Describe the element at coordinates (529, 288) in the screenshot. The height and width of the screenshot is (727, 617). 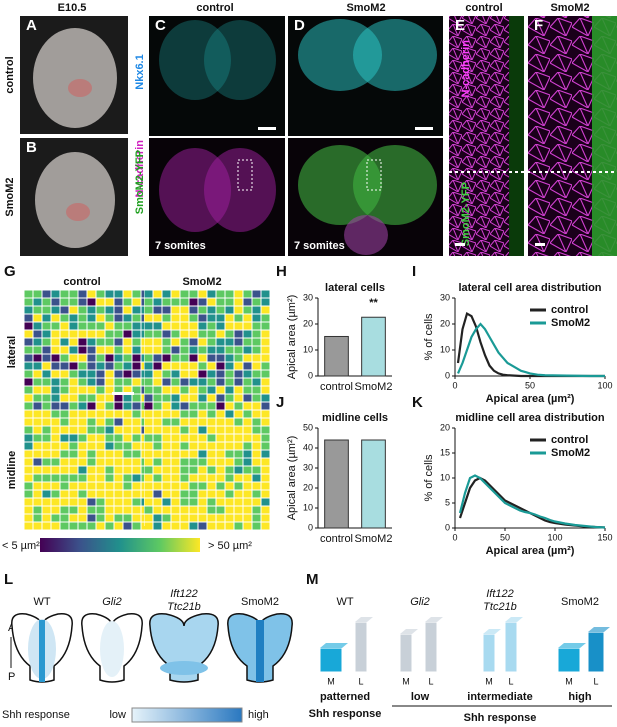
I see `chart-title: lateral cell area distribution` at that location.